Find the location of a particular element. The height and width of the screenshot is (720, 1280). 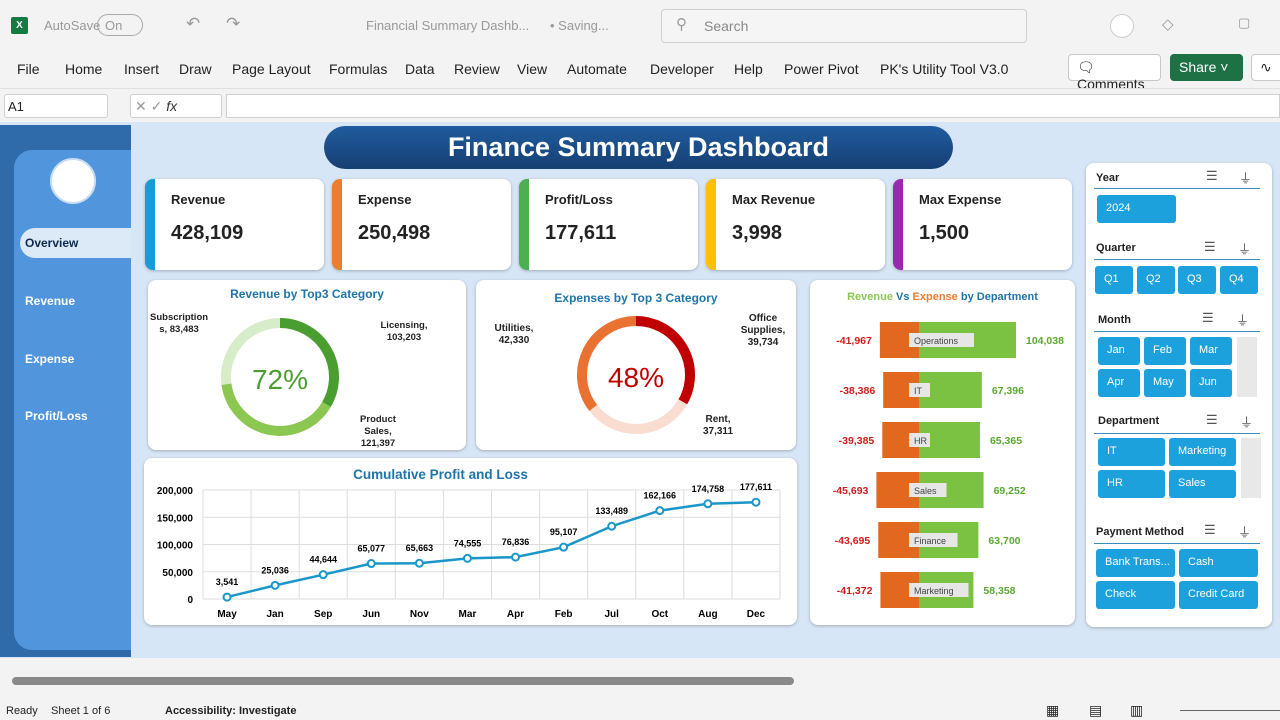

page-break-icon: ▥ is located at coordinates (1137, 710).